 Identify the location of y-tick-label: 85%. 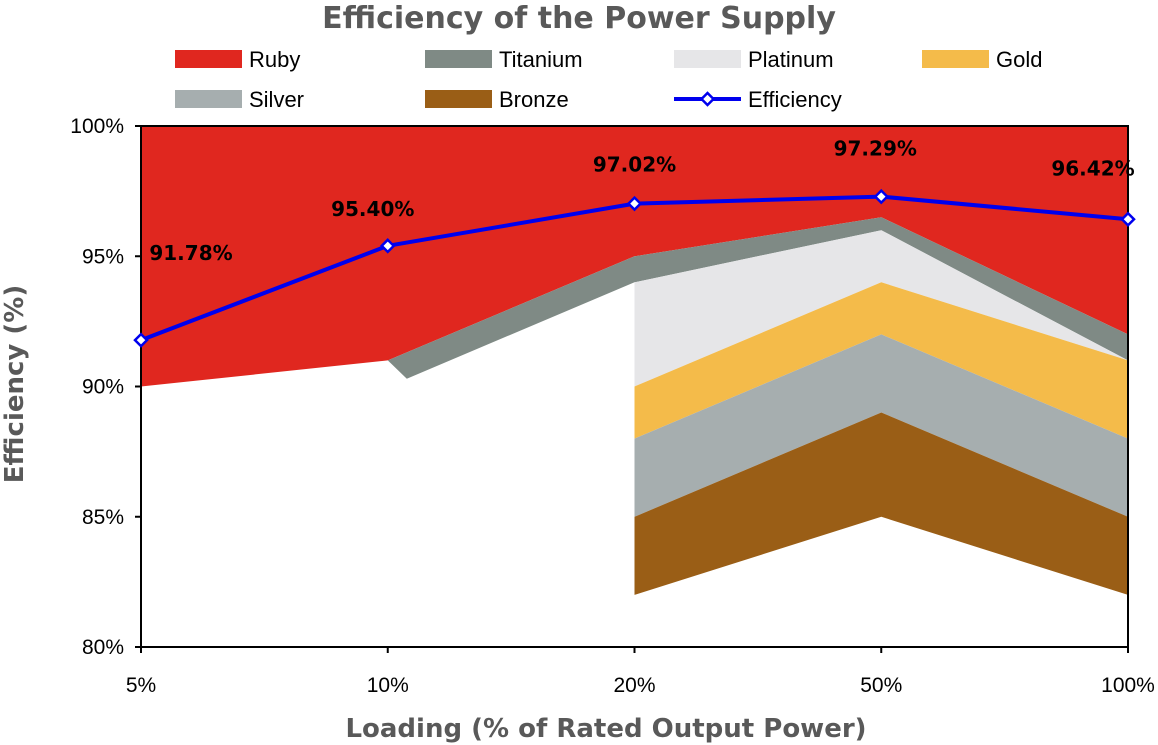
(103, 517).